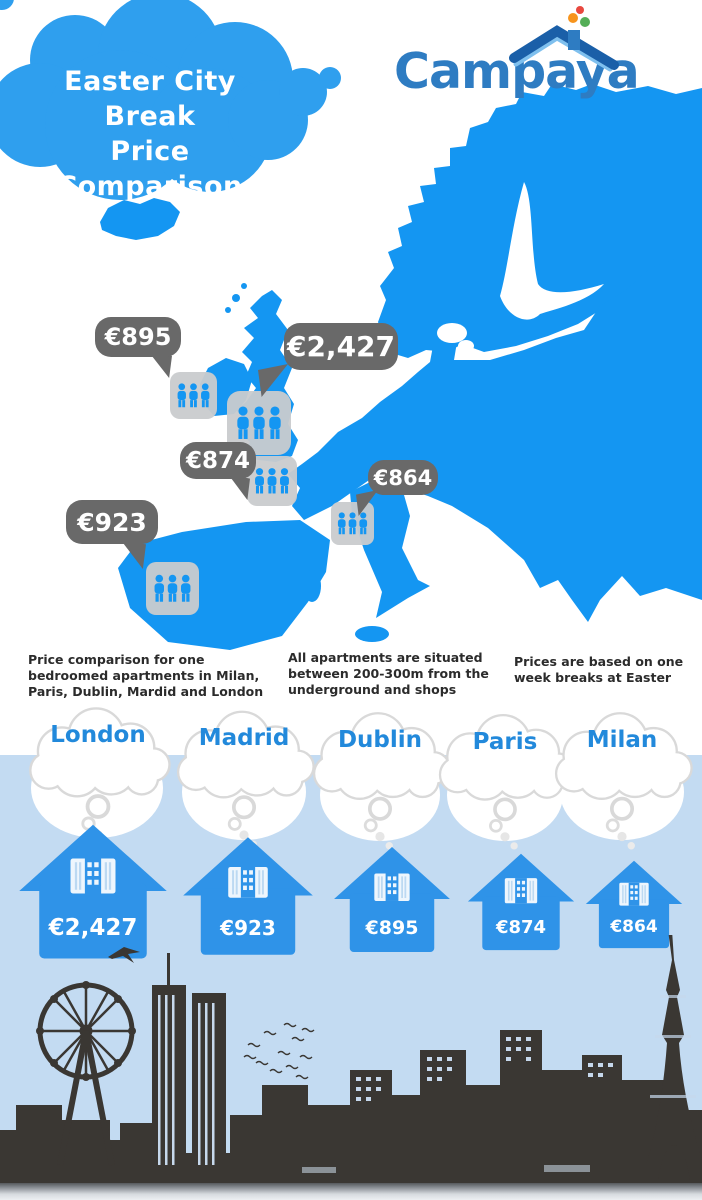 This screenshot has width=702, height=1200. I want to click on price-bubble: €2,427, so click(341, 346).